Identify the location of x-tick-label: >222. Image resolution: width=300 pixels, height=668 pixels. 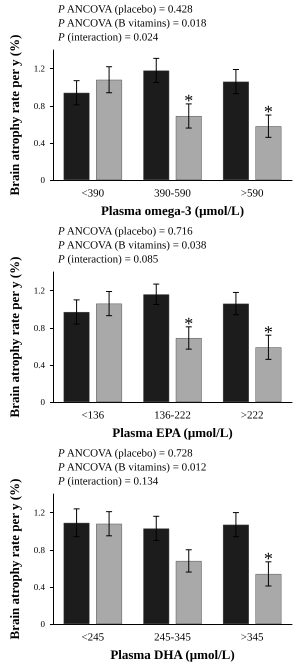
(252, 416).